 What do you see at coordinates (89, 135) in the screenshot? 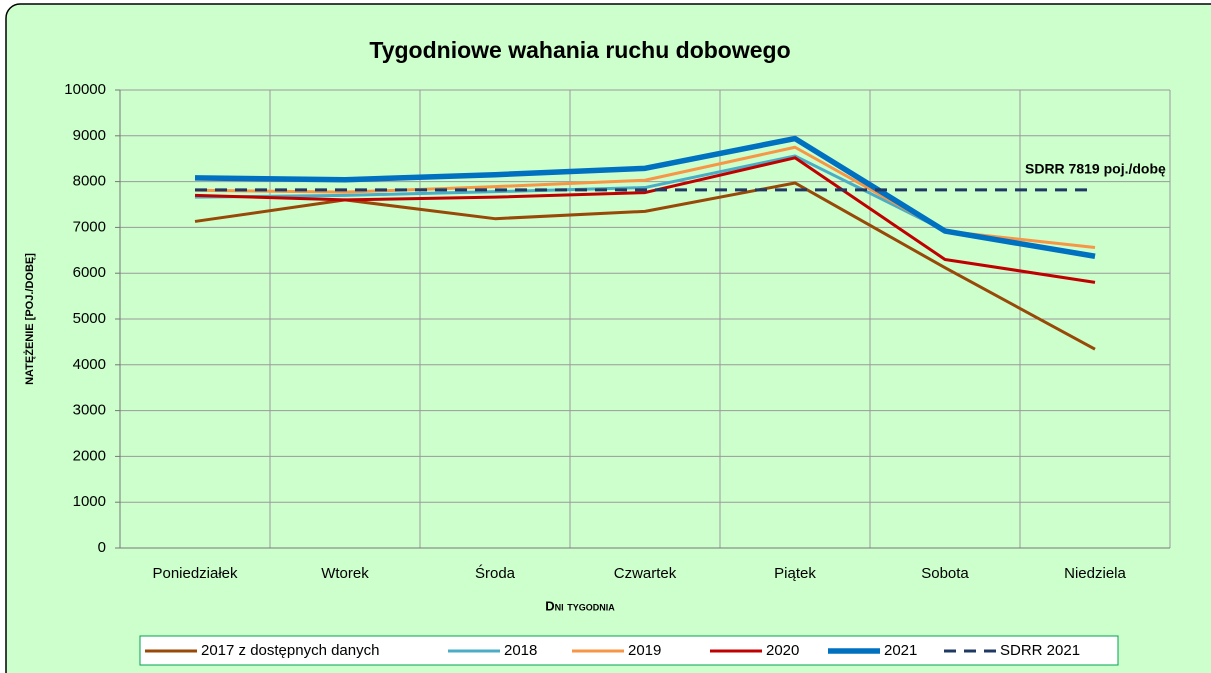
I see `y-tick-label: 9000` at bounding box center [89, 135].